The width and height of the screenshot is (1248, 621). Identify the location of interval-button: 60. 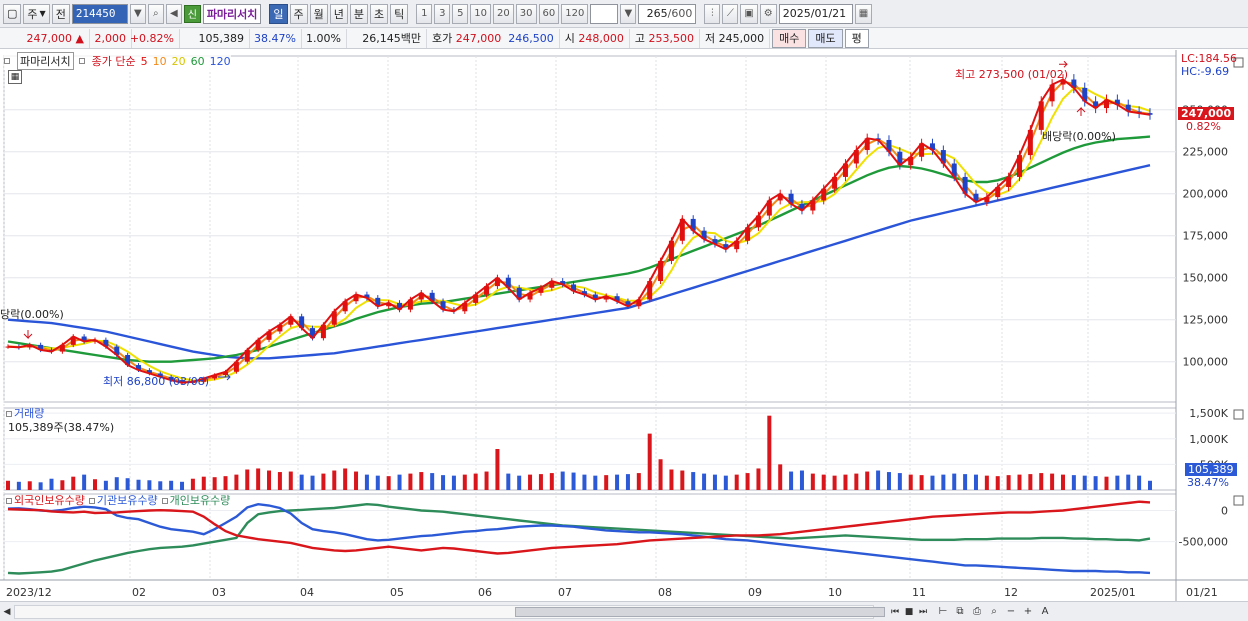
(549, 13).